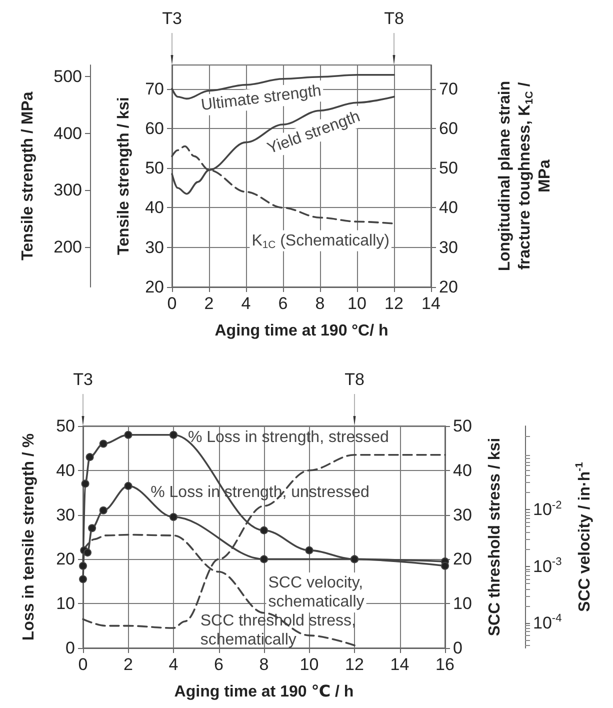 This screenshot has height=708, width=613. Describe the element at coordinates (448, 88) in the screenshot. I see `y2-tick-label: 70` at that location.